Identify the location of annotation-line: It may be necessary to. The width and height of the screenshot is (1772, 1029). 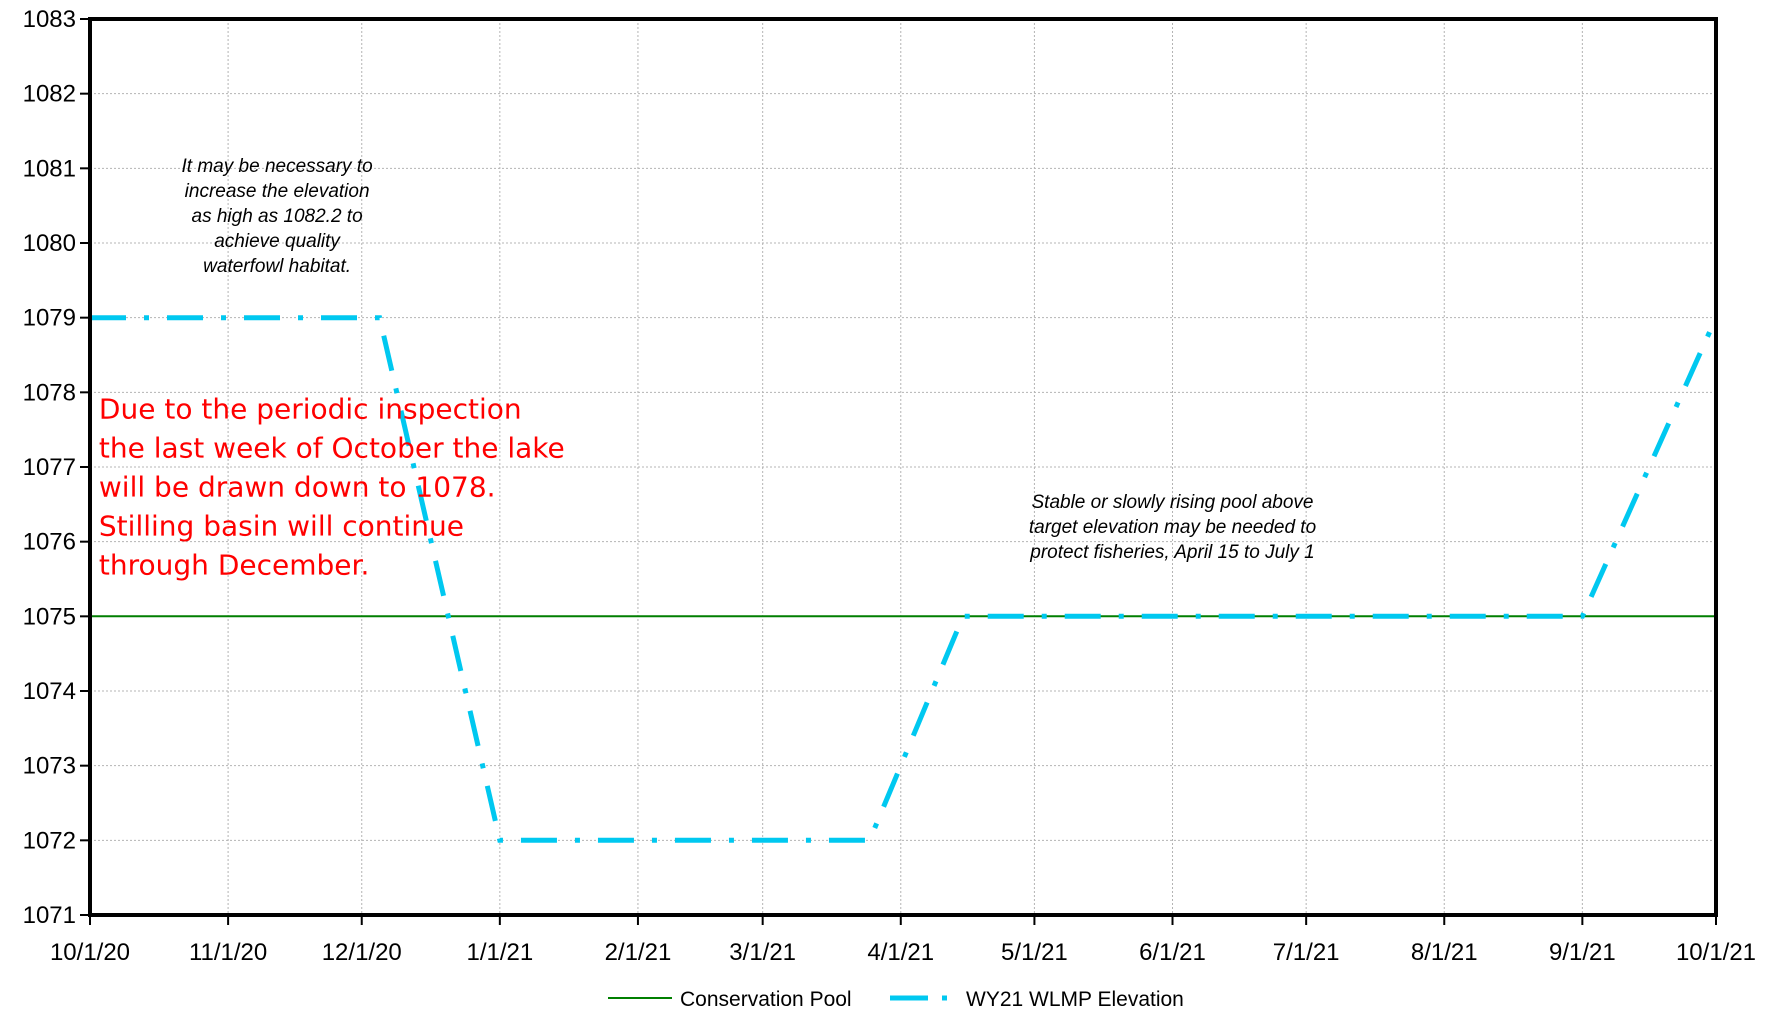
(277, 166).